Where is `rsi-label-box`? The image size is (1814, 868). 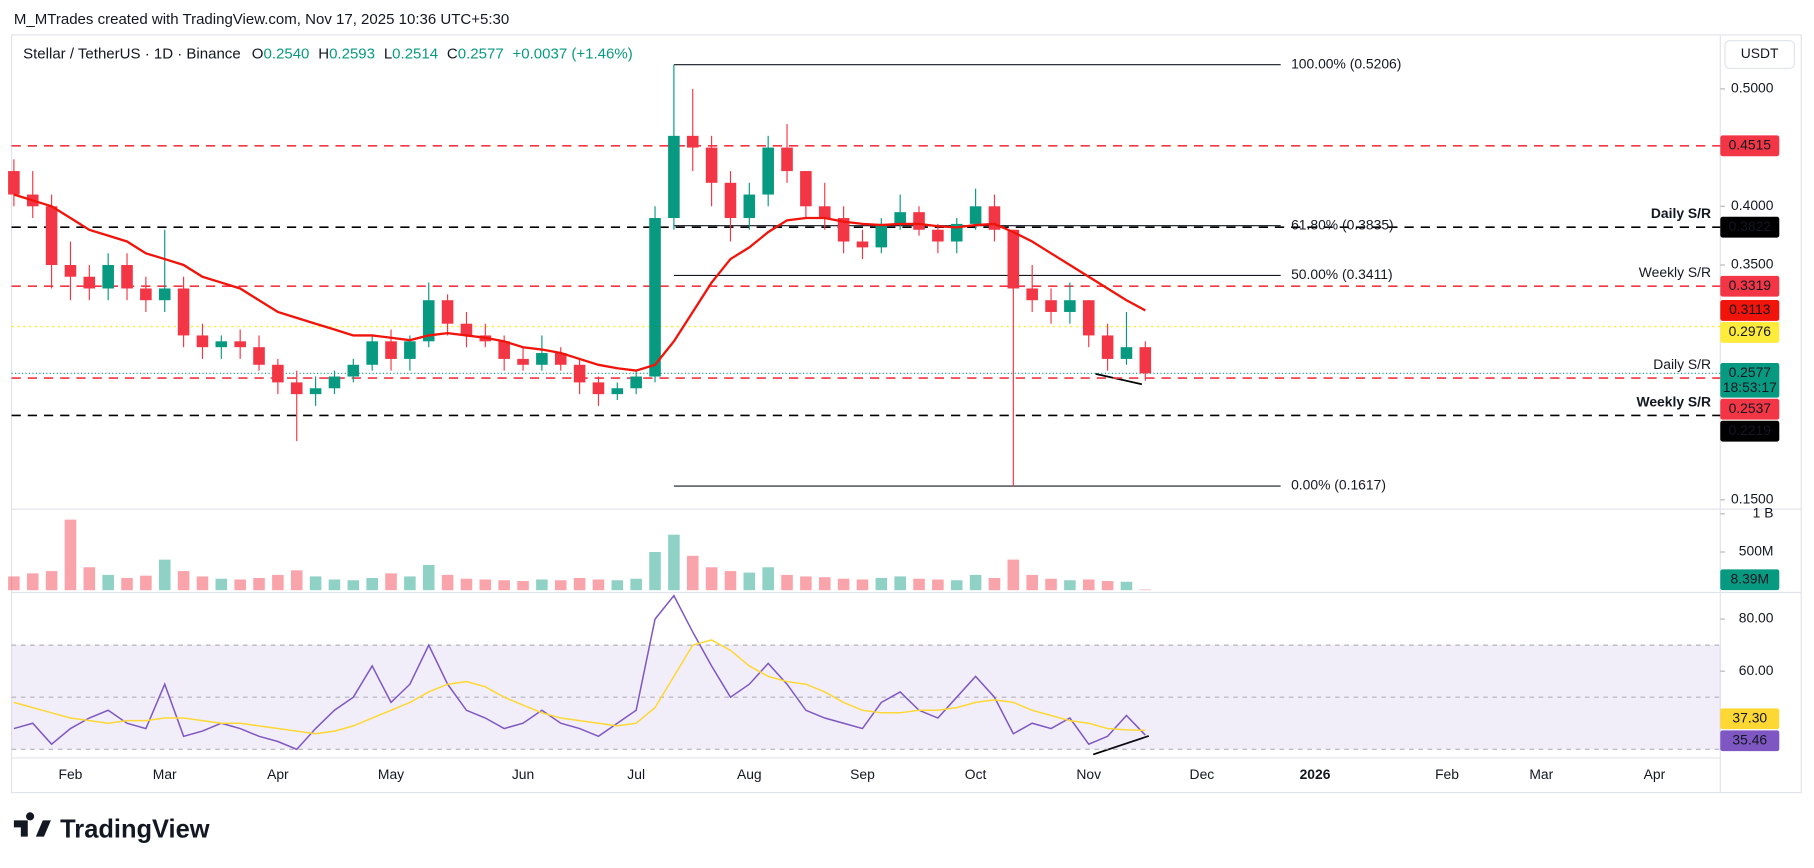
rsi-label-box is located at coordinates (1750, 741).